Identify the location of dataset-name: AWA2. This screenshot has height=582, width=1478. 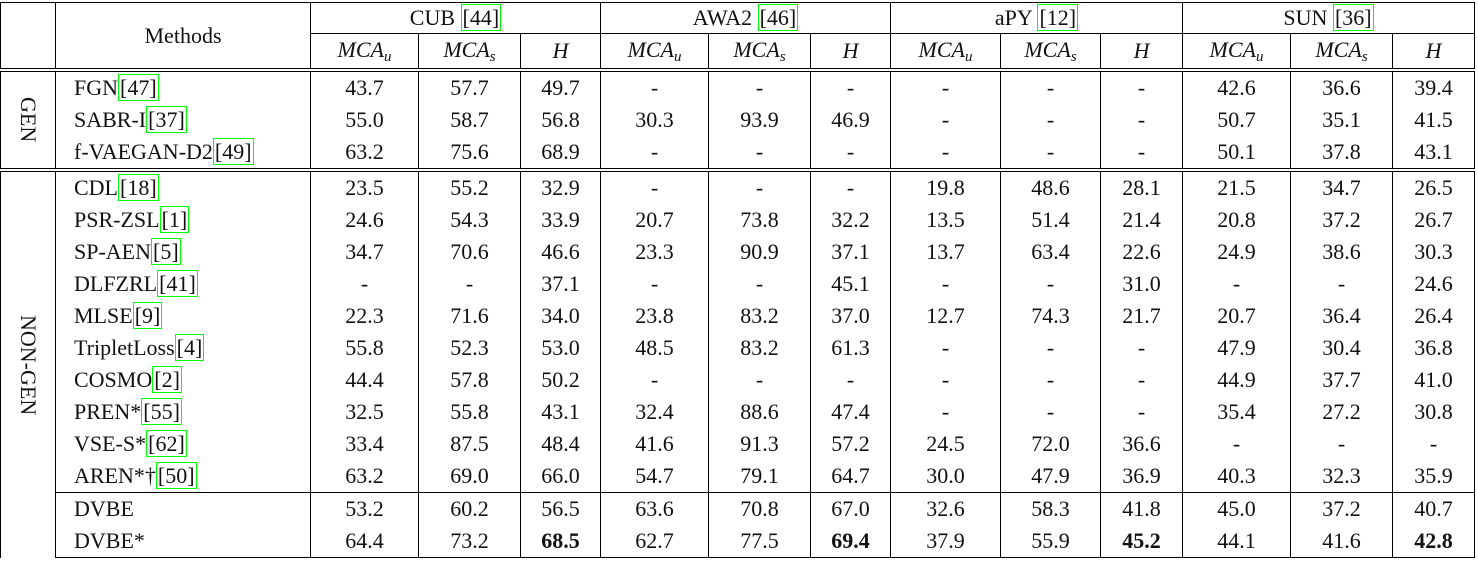
(722, 17).